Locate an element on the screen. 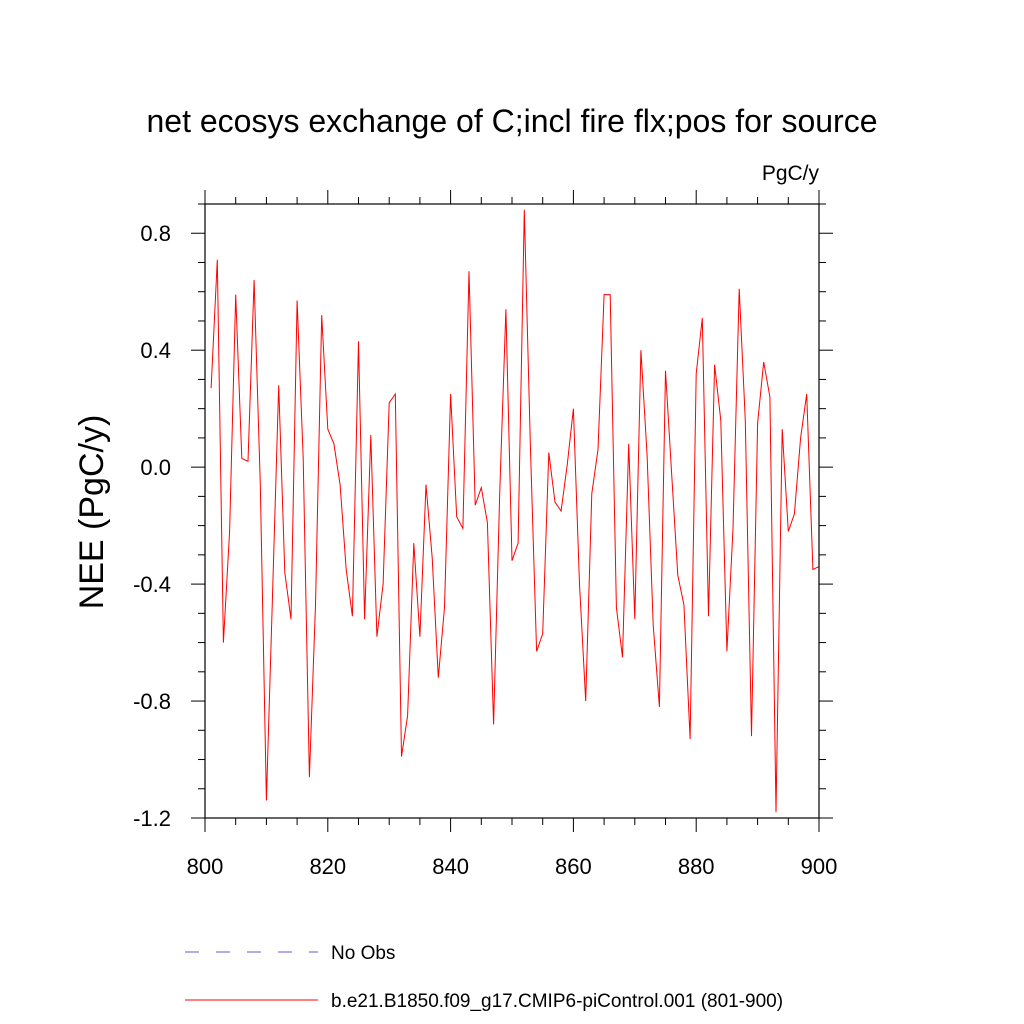 This screenshot has height=1024, width=1024. x-tick-label: 800 is located at coordinates (205, 866).